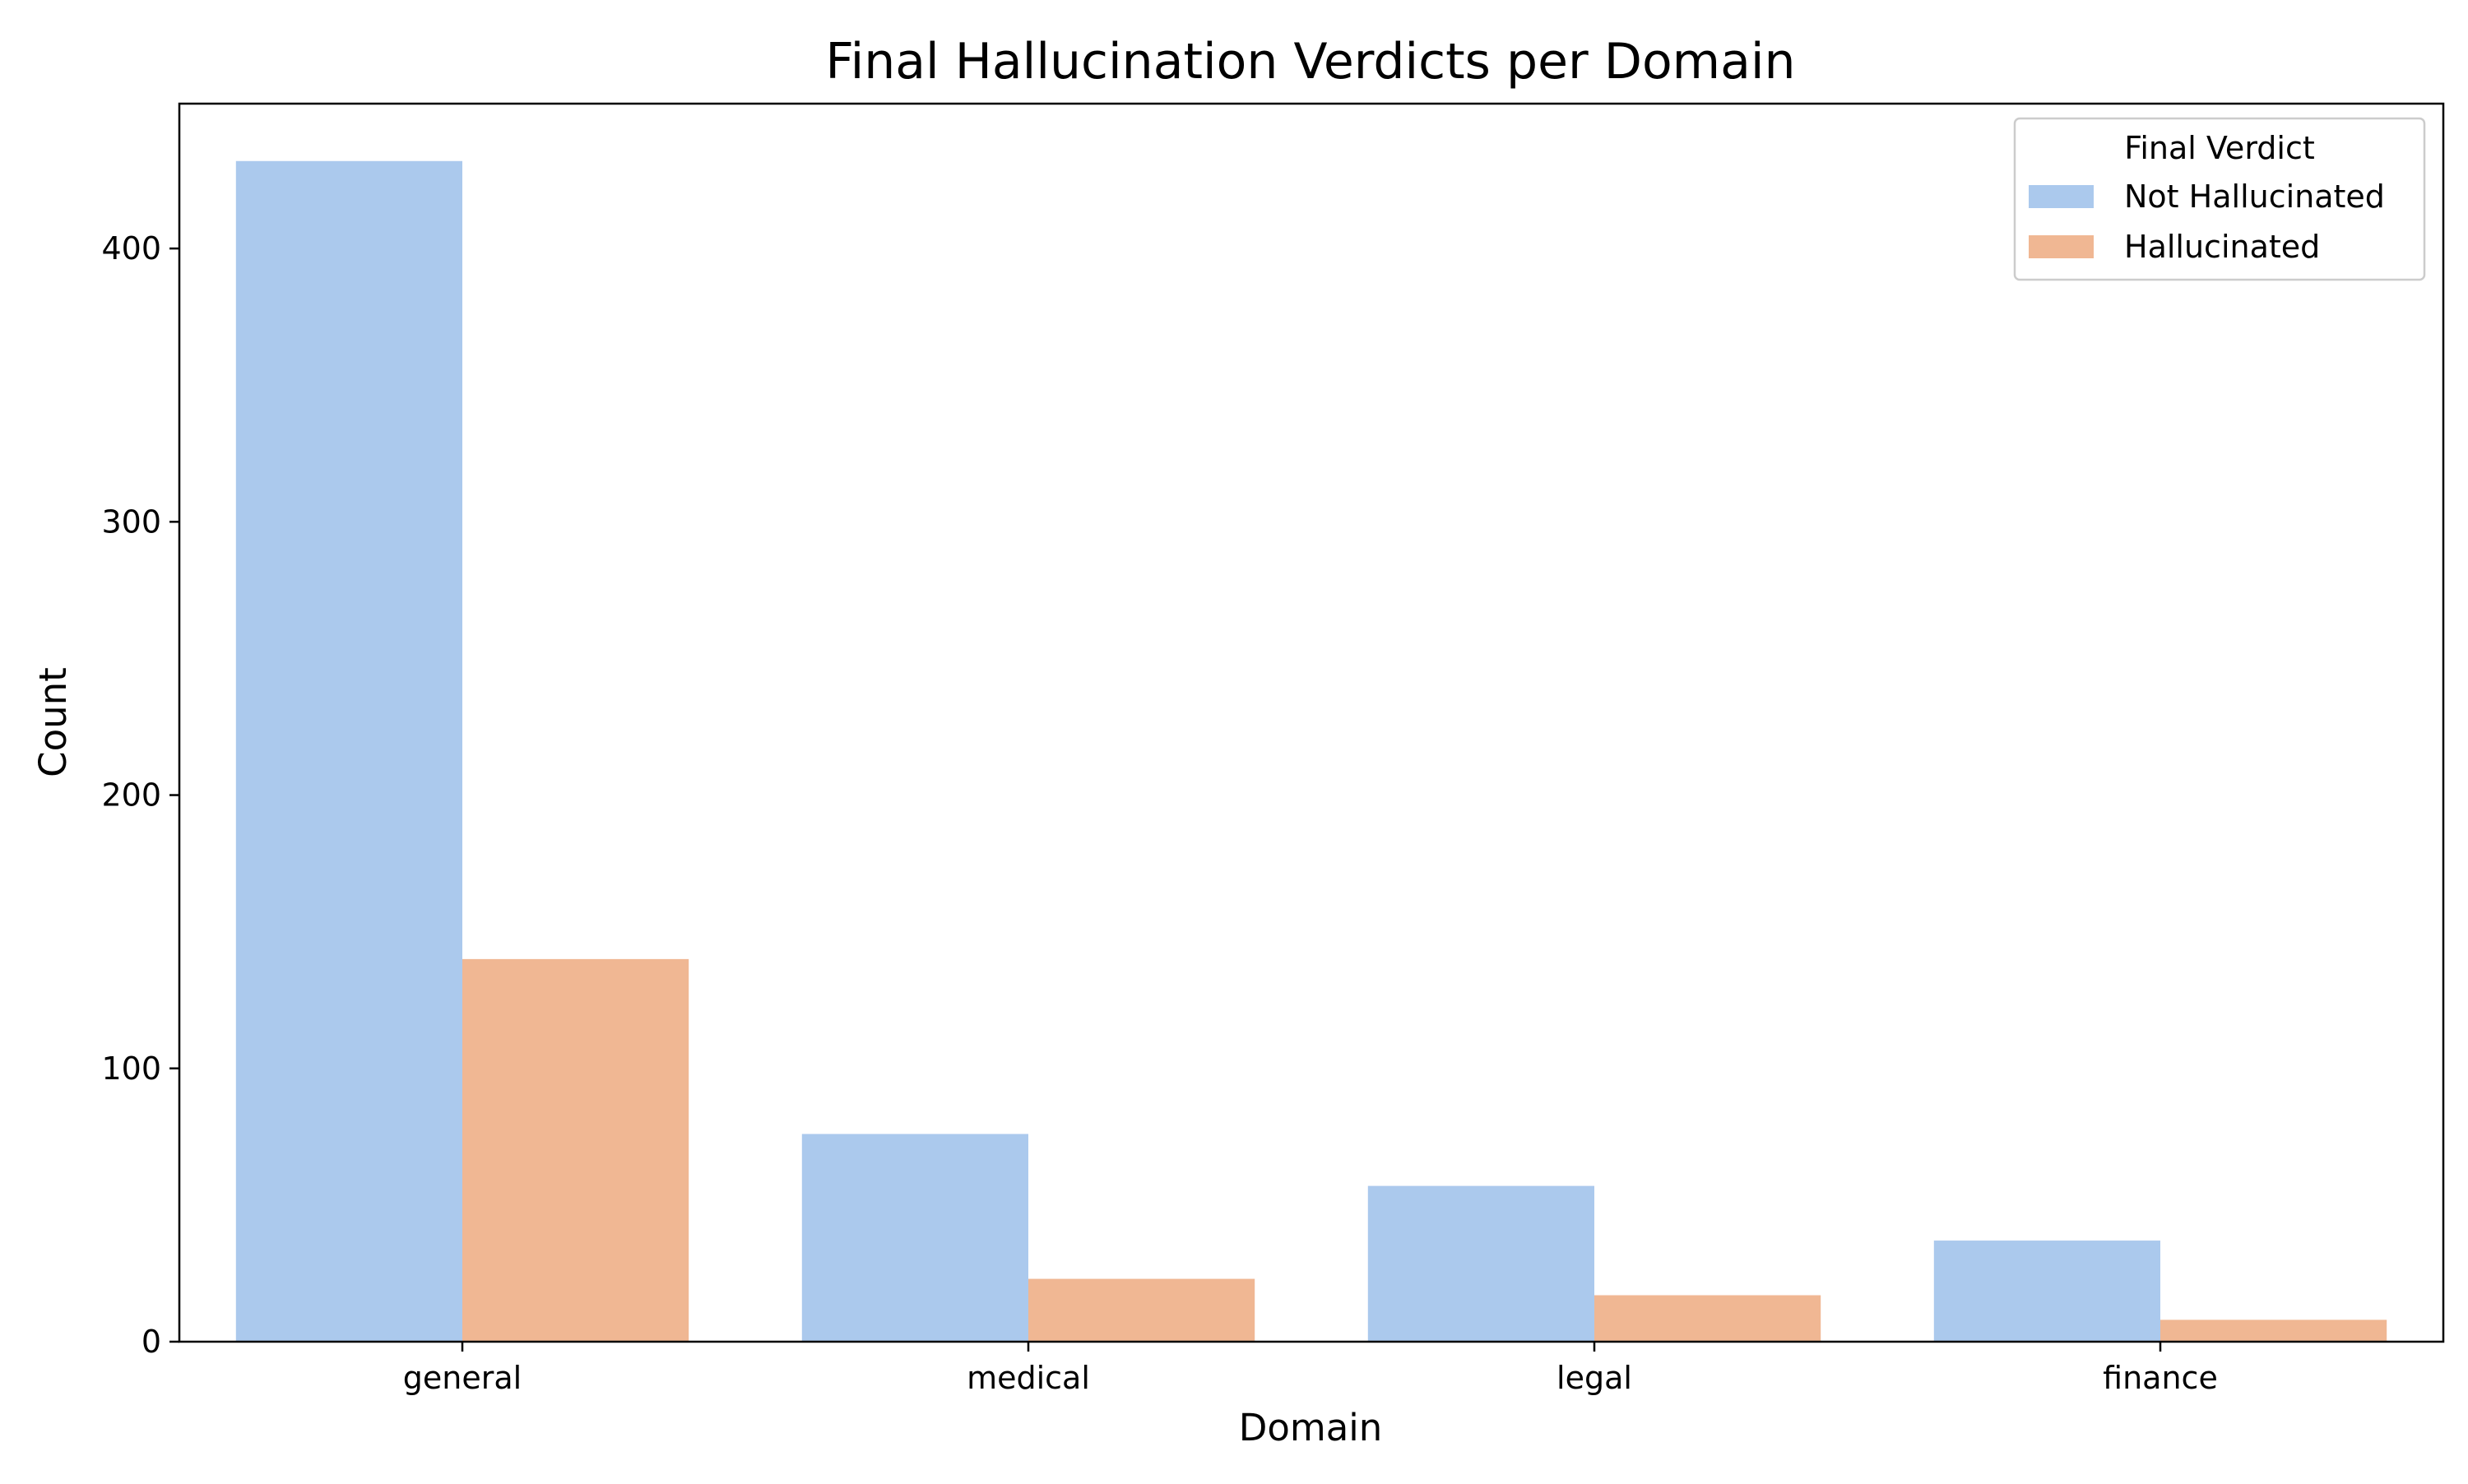 This screenshot has width=2468, height=1484. What do you see at coordinates (131, 1068) in the screenshot?
I see `y-tick-label: 100` at bounding box center [131, 1068].